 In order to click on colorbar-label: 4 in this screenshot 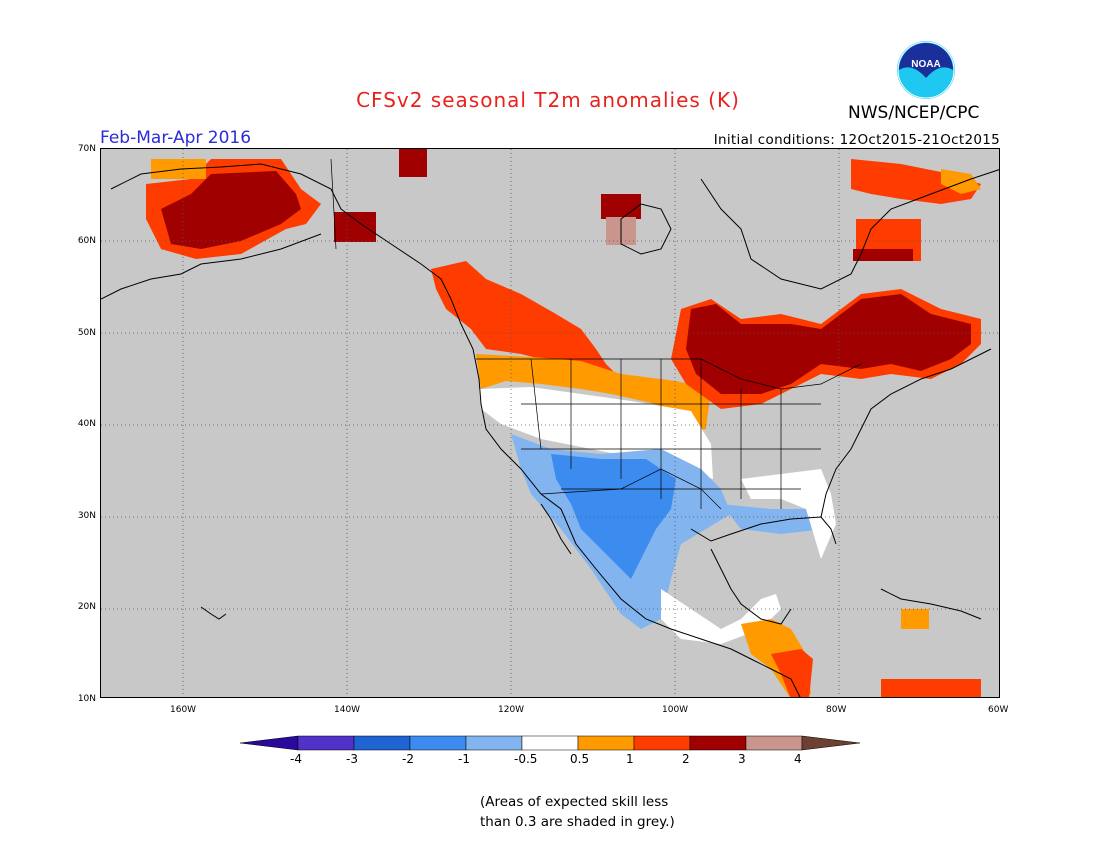, I will do `click(798, 759)`.